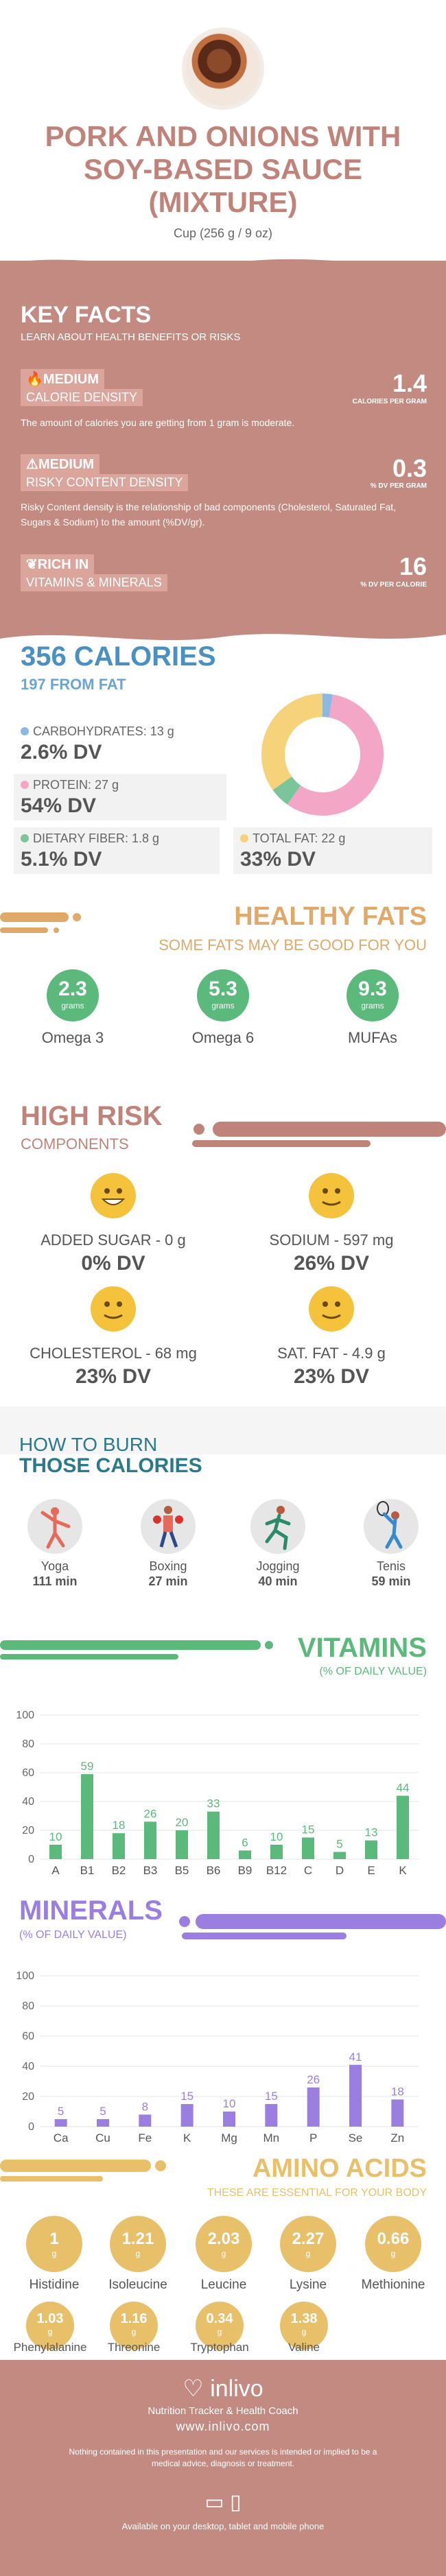 The height and width of the screenshot is (2576, 446). Describe the element at coordinates (308, 1829) in the screenshot. I see `vitamin-value-C: 15` at that location.